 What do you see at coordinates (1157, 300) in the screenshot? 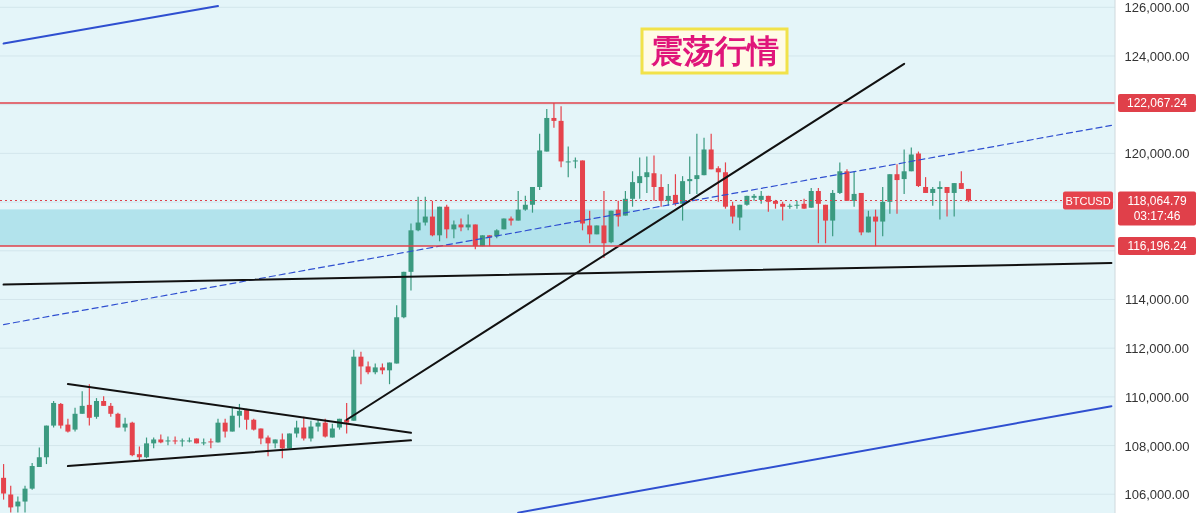
I see `y-tick-label: 114,000.00` at bounding box center [1157, 300].